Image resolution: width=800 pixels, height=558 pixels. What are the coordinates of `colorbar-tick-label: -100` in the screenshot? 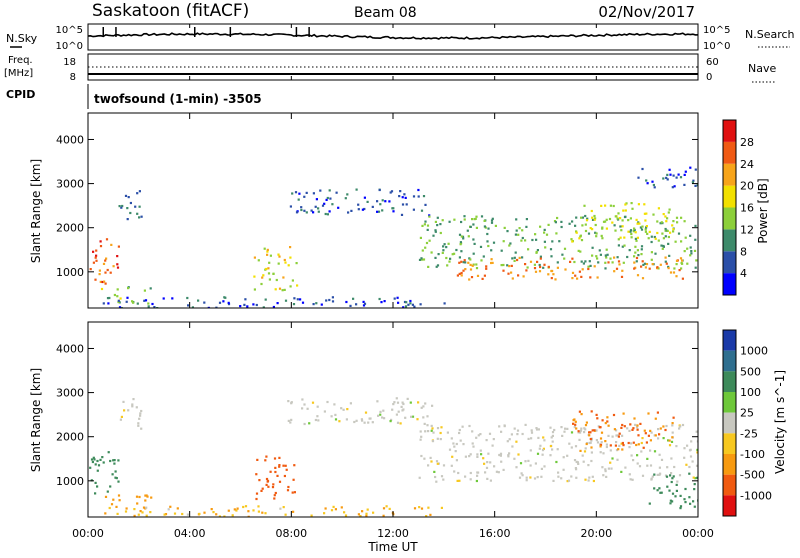 It's located at (752, 454).